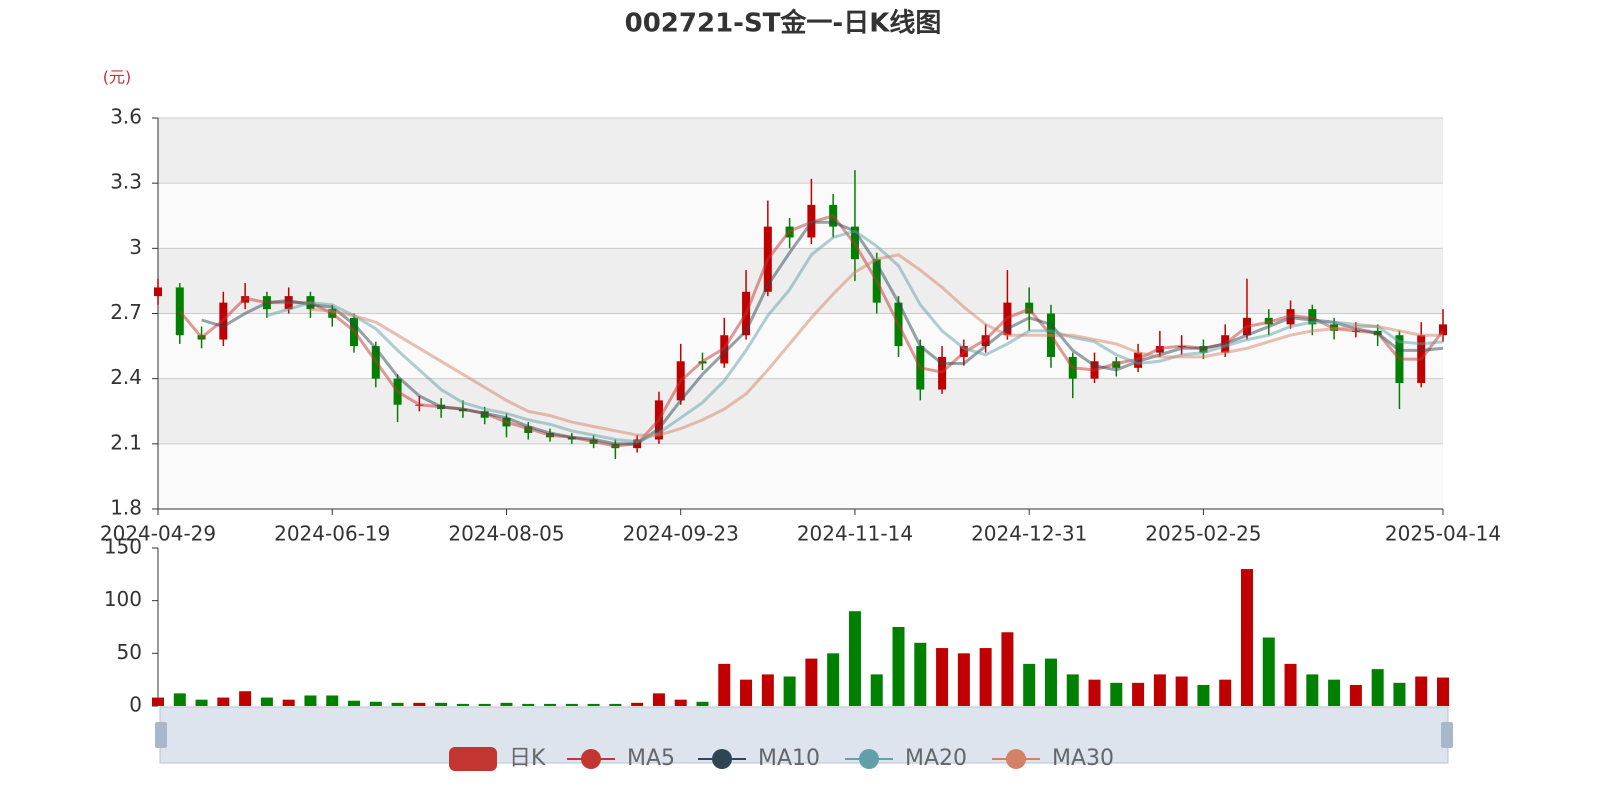 Image resolution: width=1600 pixels, height=804 pixels. What do you see at coordinates (936, 758) in the screenshot?
I see `legend-label: MA20` at bounding box center [936, 758].